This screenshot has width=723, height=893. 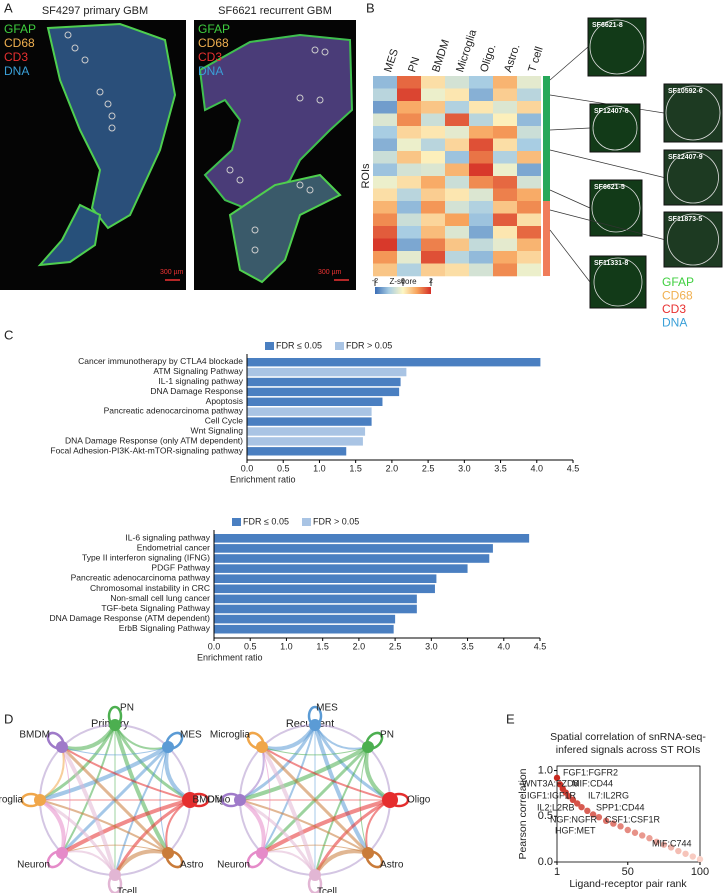 What do you see at coordinates (283, 468) in the screenshot?
I see `x-tick-label: 0.5` at bounding box center [283, 468].